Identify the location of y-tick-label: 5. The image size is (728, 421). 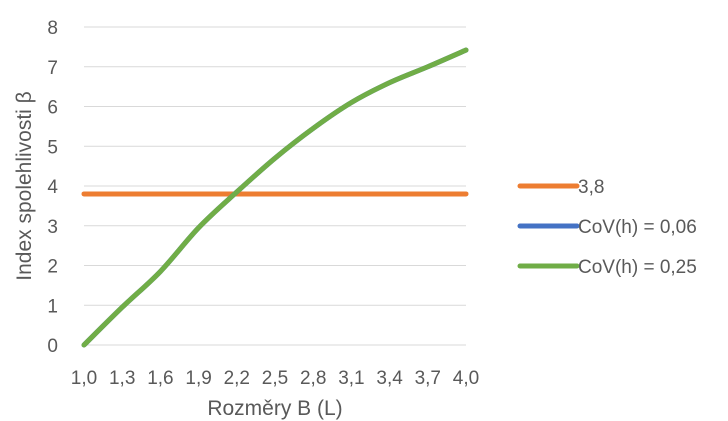
(52, 147).